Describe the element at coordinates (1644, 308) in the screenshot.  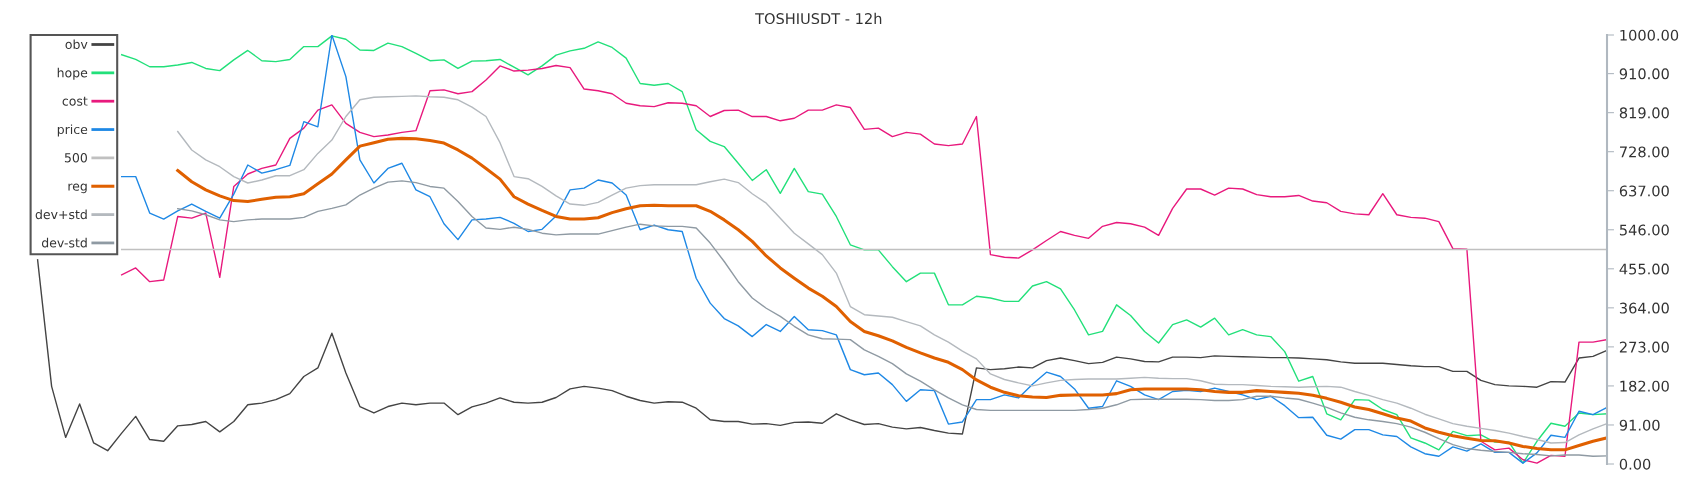
I see `y-tick-label: 364.00` at that location.